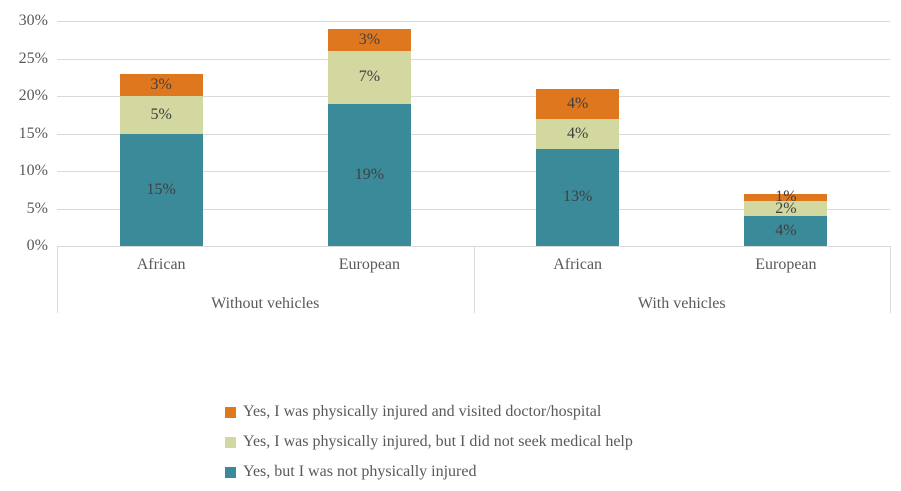  What do you see at coordinates (33, 58) in the screenshot?
I see `y-axis-tick-label: 25%` at bounding box center [33, 58].